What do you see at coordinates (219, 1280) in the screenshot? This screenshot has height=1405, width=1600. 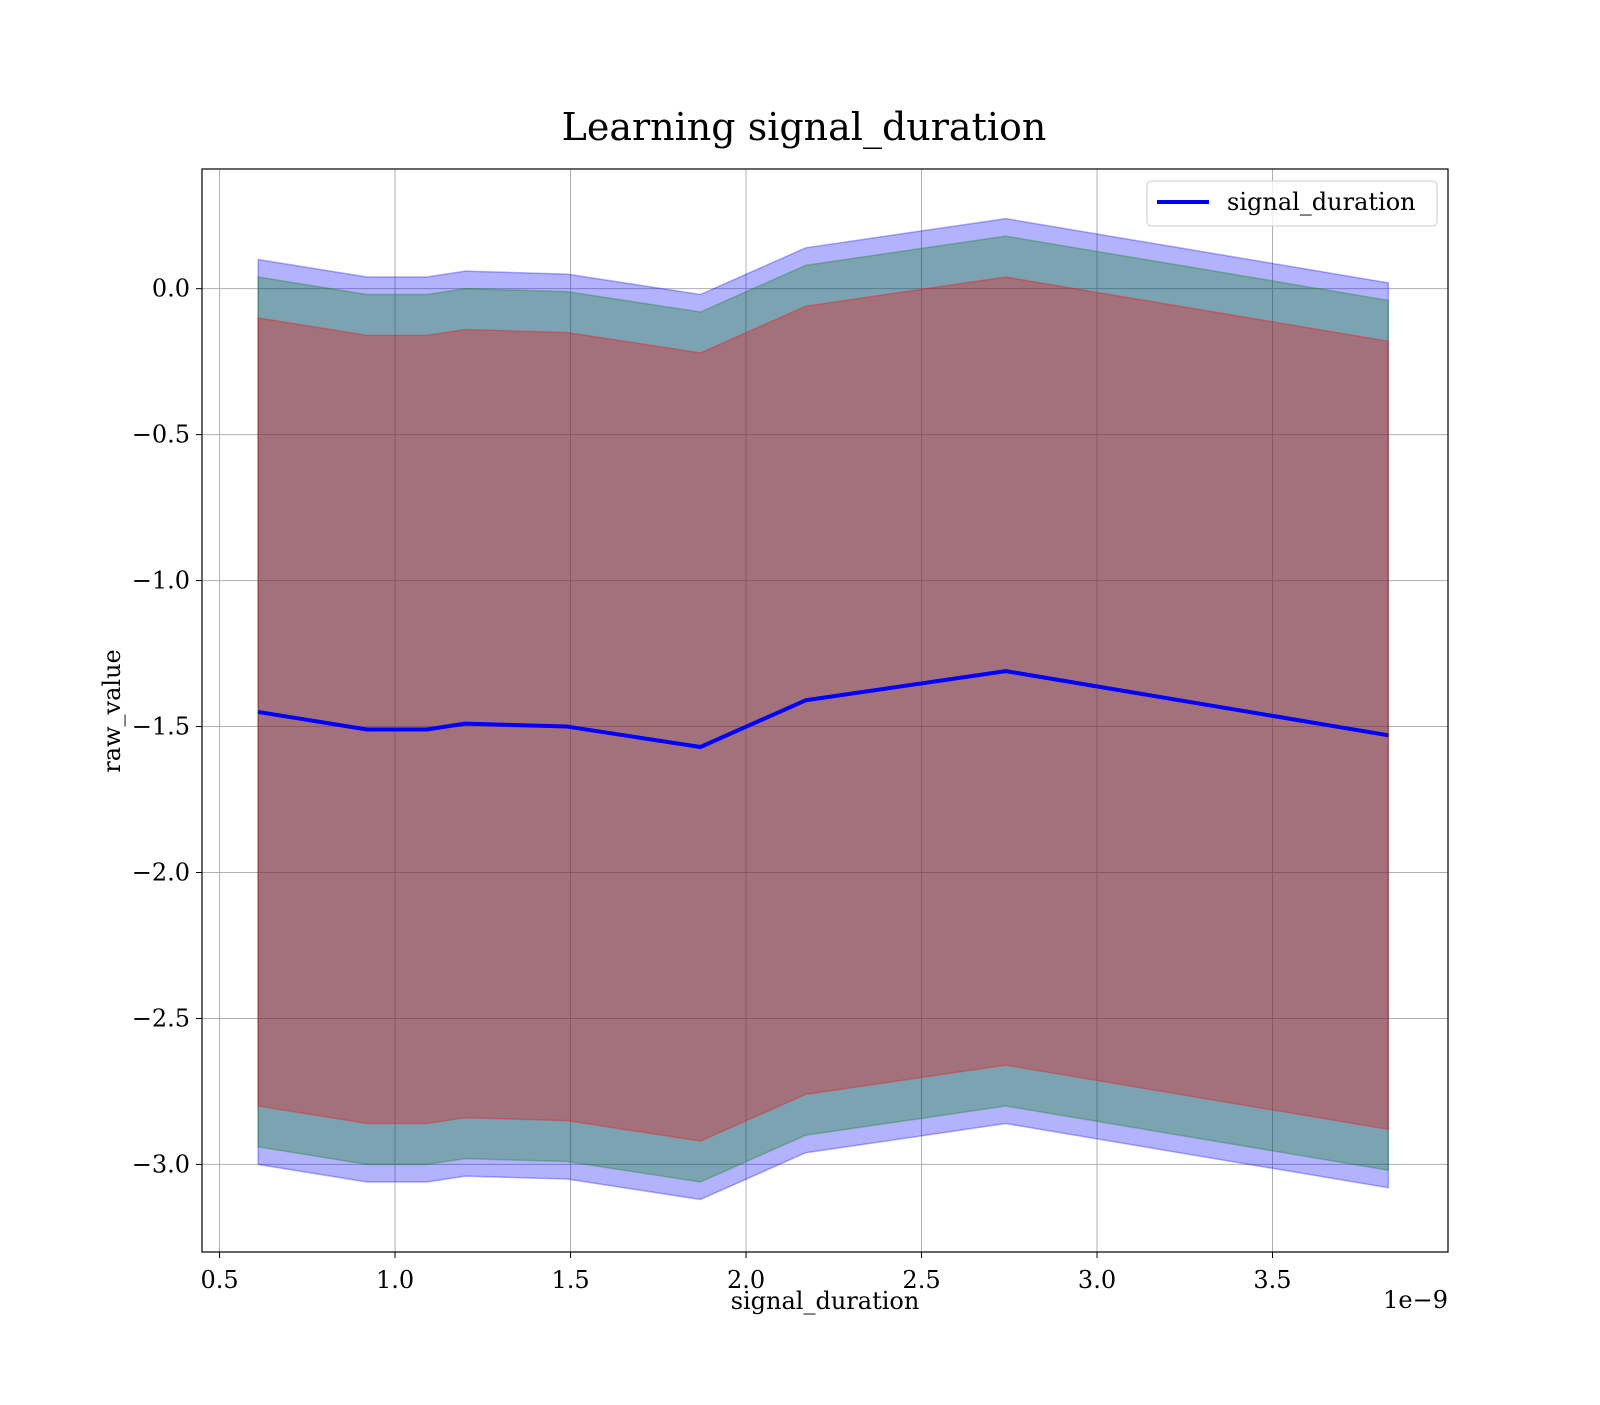 I see `x-tick-label: 0.5` at bounding box center [219, 1280].